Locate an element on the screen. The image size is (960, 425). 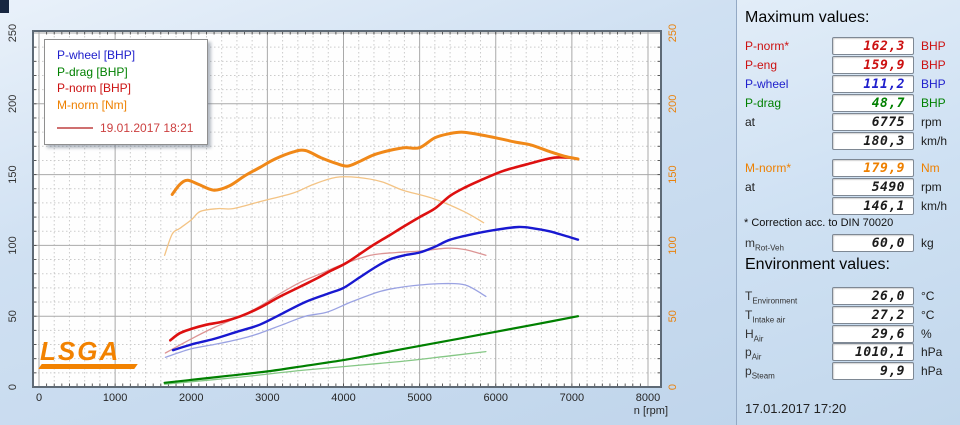
power-speed-value-box: 180,3 is located at coordinates (873, 141).